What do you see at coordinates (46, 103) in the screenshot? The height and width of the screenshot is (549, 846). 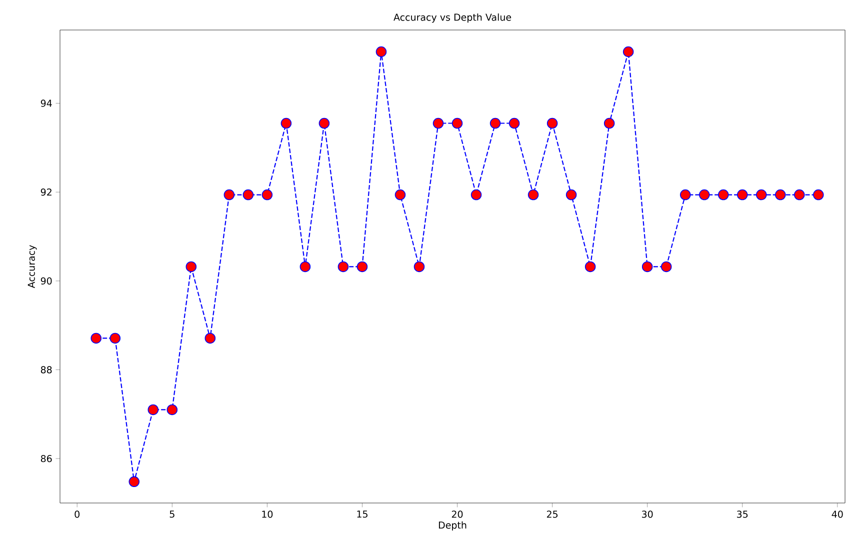 I see `y-tick-label: 94` at bounding box center [46, 103].